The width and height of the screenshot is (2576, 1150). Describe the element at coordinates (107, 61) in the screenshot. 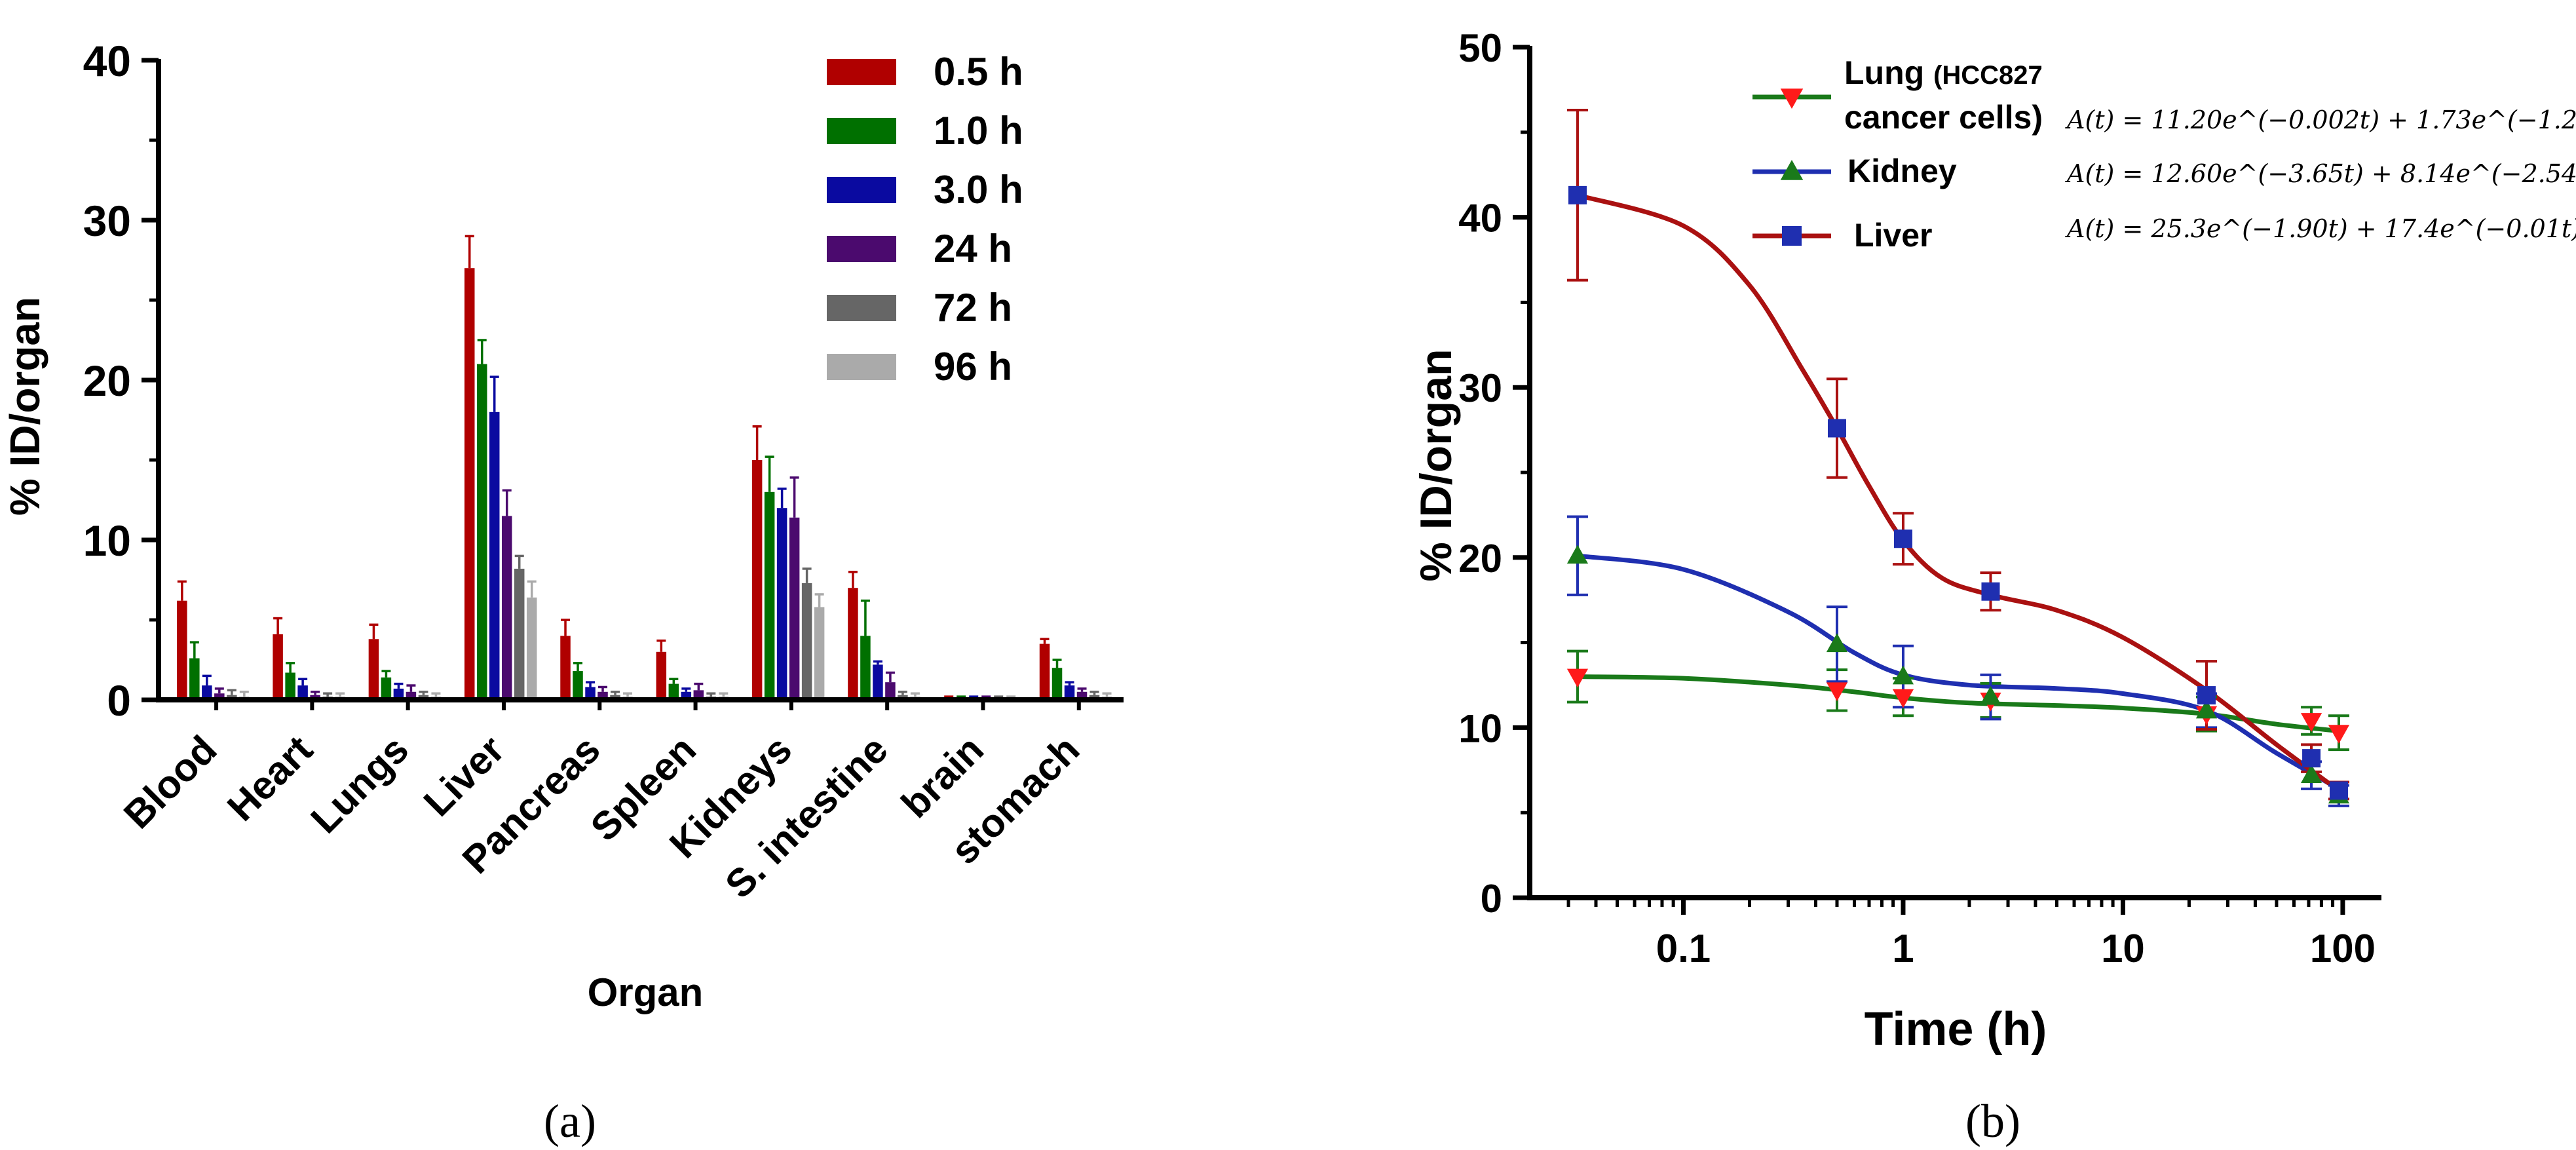

I see `bar-chart-y-tick-label: 40` at that location.